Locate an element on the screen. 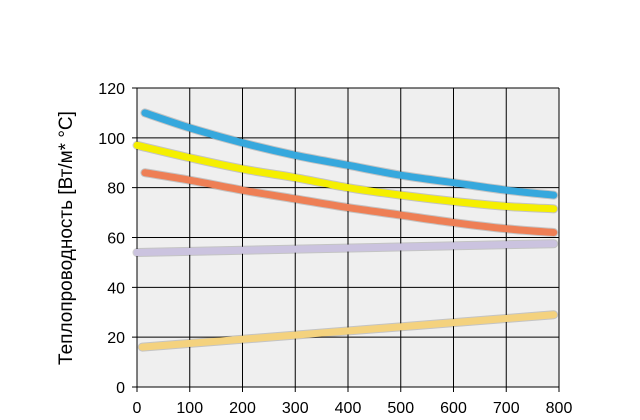  x-tick-label: 100 is located at coordinates (189, 408).